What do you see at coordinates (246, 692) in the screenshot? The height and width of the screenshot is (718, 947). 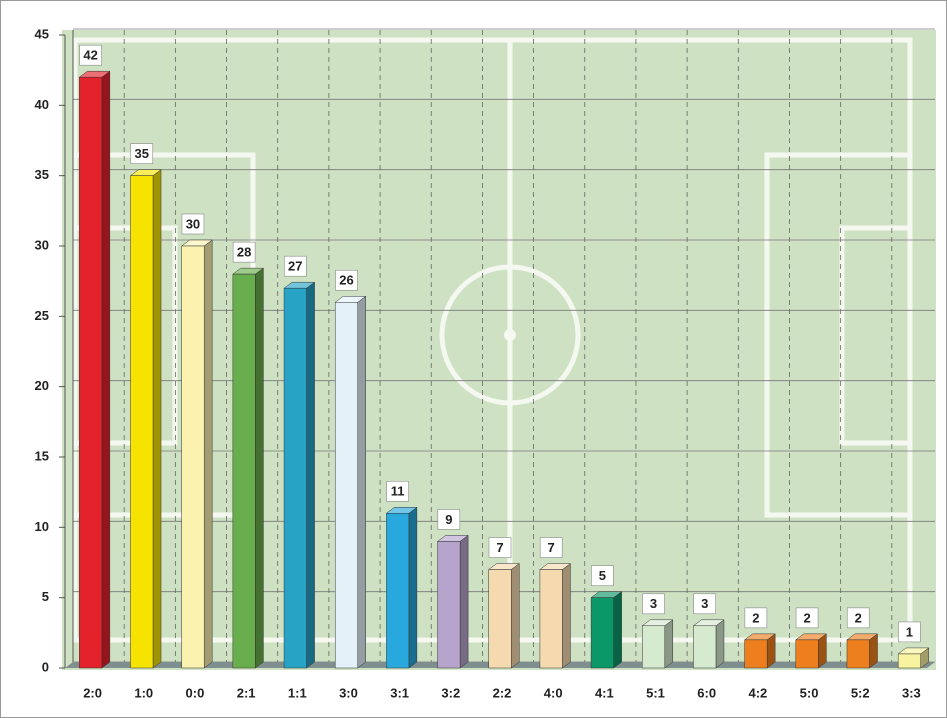 I see `x-tick-label: 2:1` at bounding box center [246, 692].